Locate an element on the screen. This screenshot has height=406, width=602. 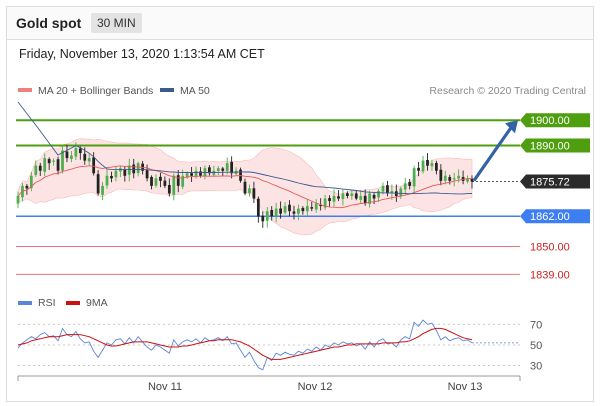
legend-rsi-swatch is located at coordinates (25, 303).